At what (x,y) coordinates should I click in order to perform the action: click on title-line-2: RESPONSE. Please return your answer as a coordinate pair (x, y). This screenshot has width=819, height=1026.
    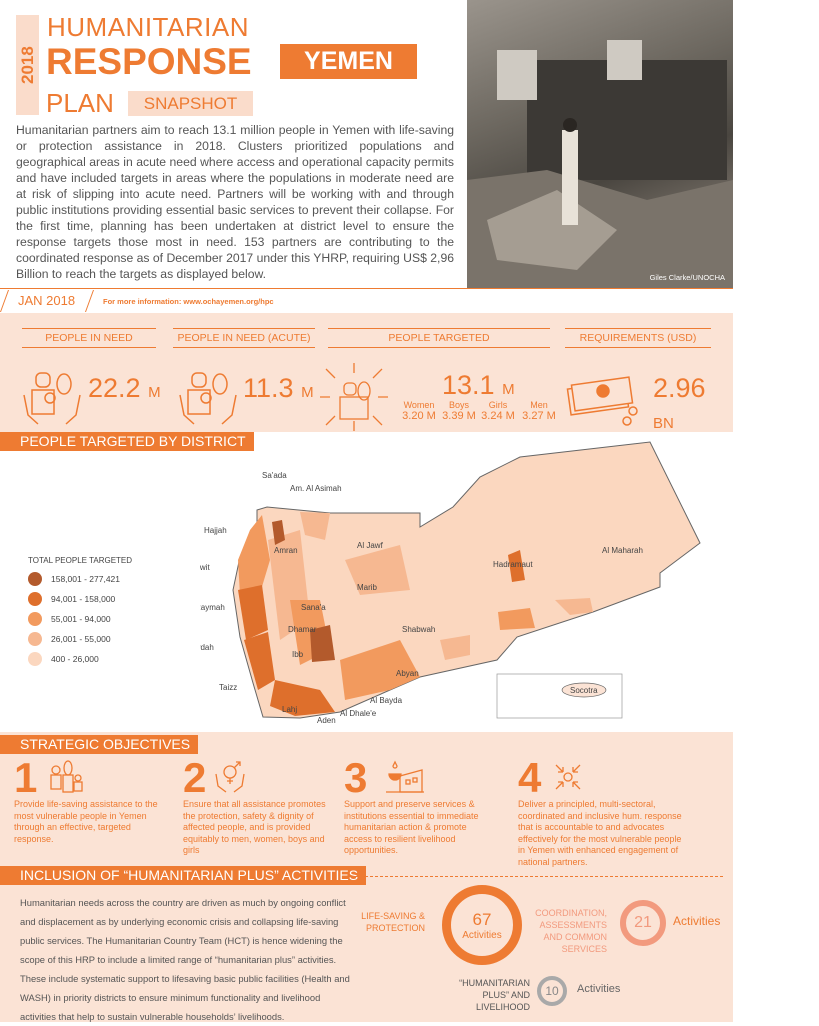
    Looking at the image, I should click on (149, 61).